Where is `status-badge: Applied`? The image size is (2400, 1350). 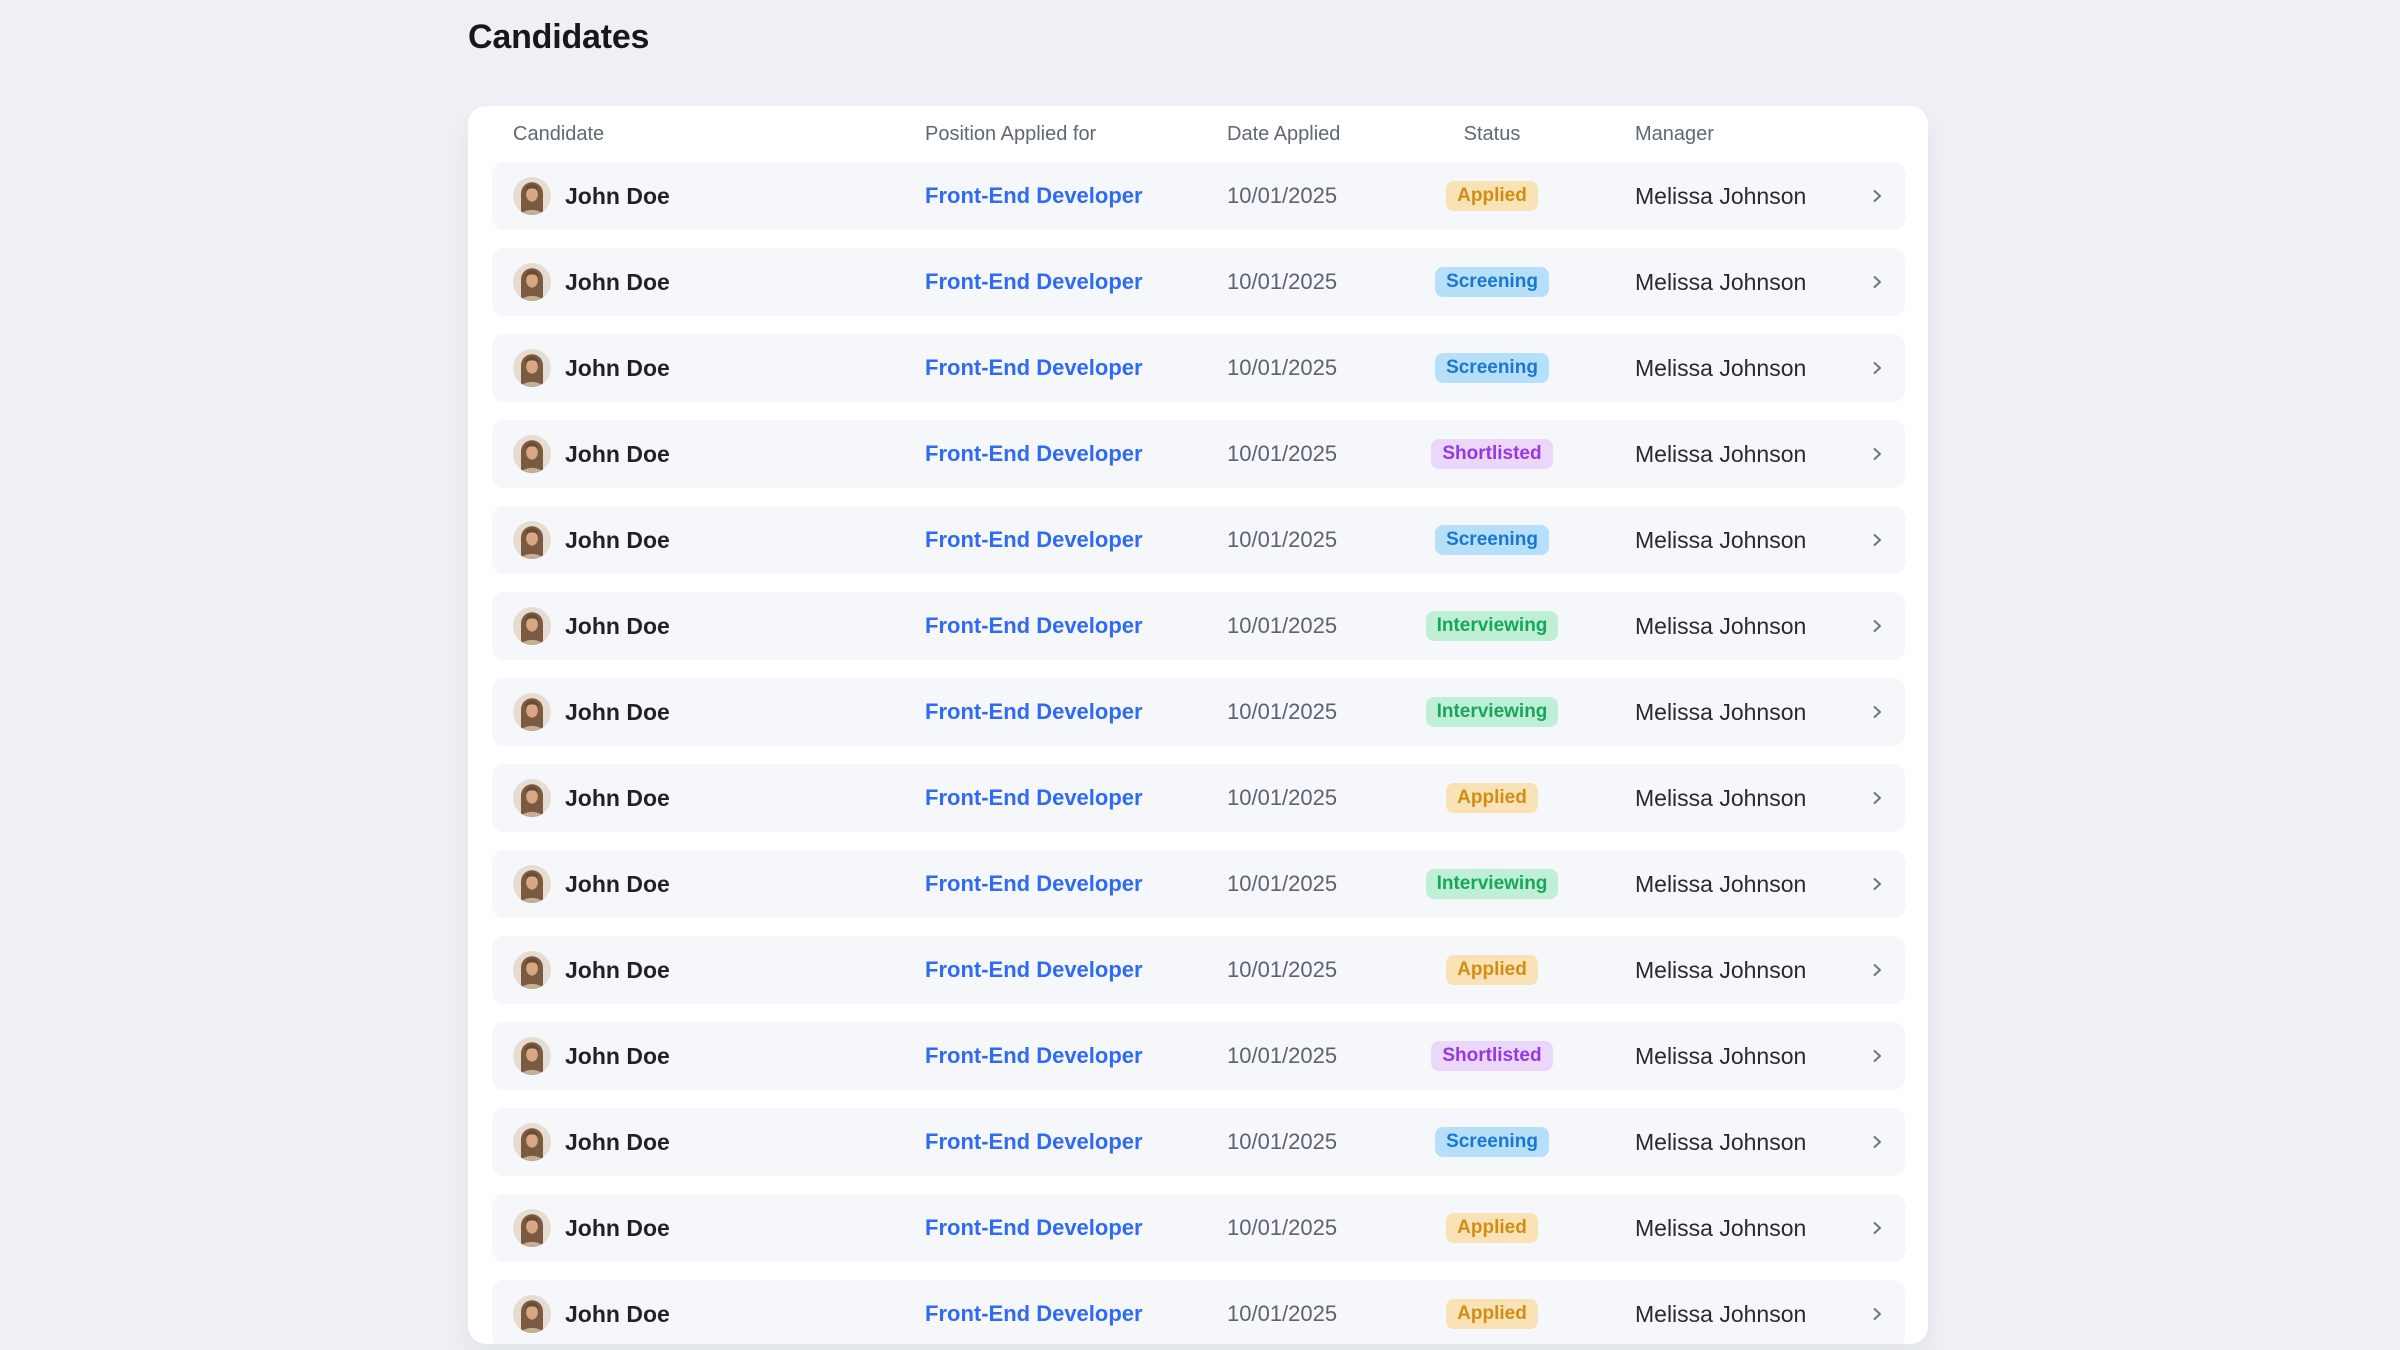 status-badge: Applied is located at coordinates (1492, 196).